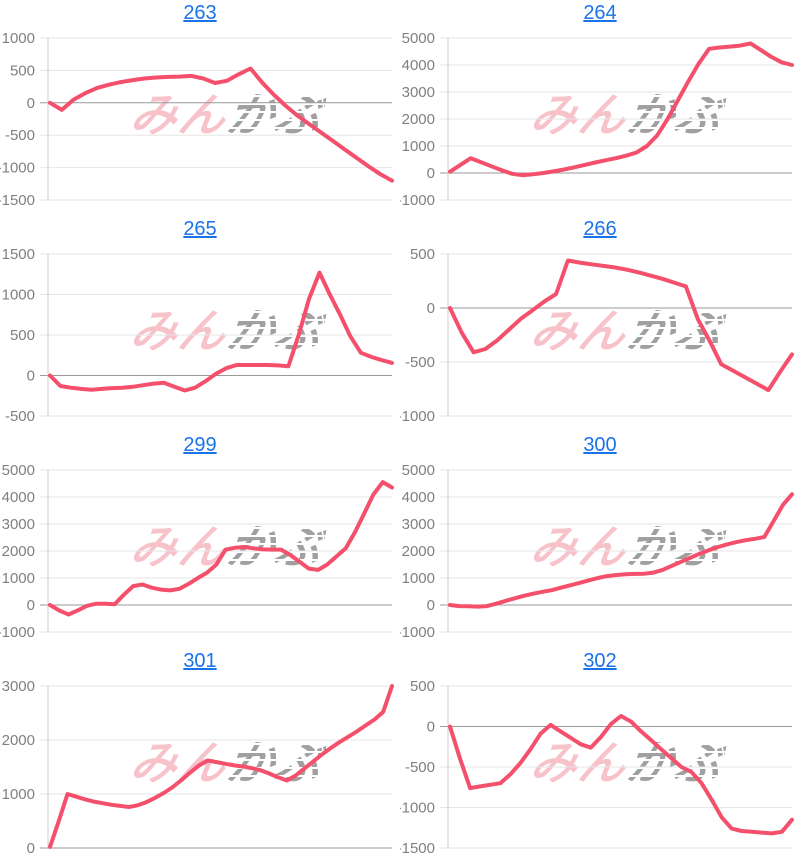  I want to click on line-chart-299: 5000 4000 3000 2000 1000 0 -1000, so click(197, 551).